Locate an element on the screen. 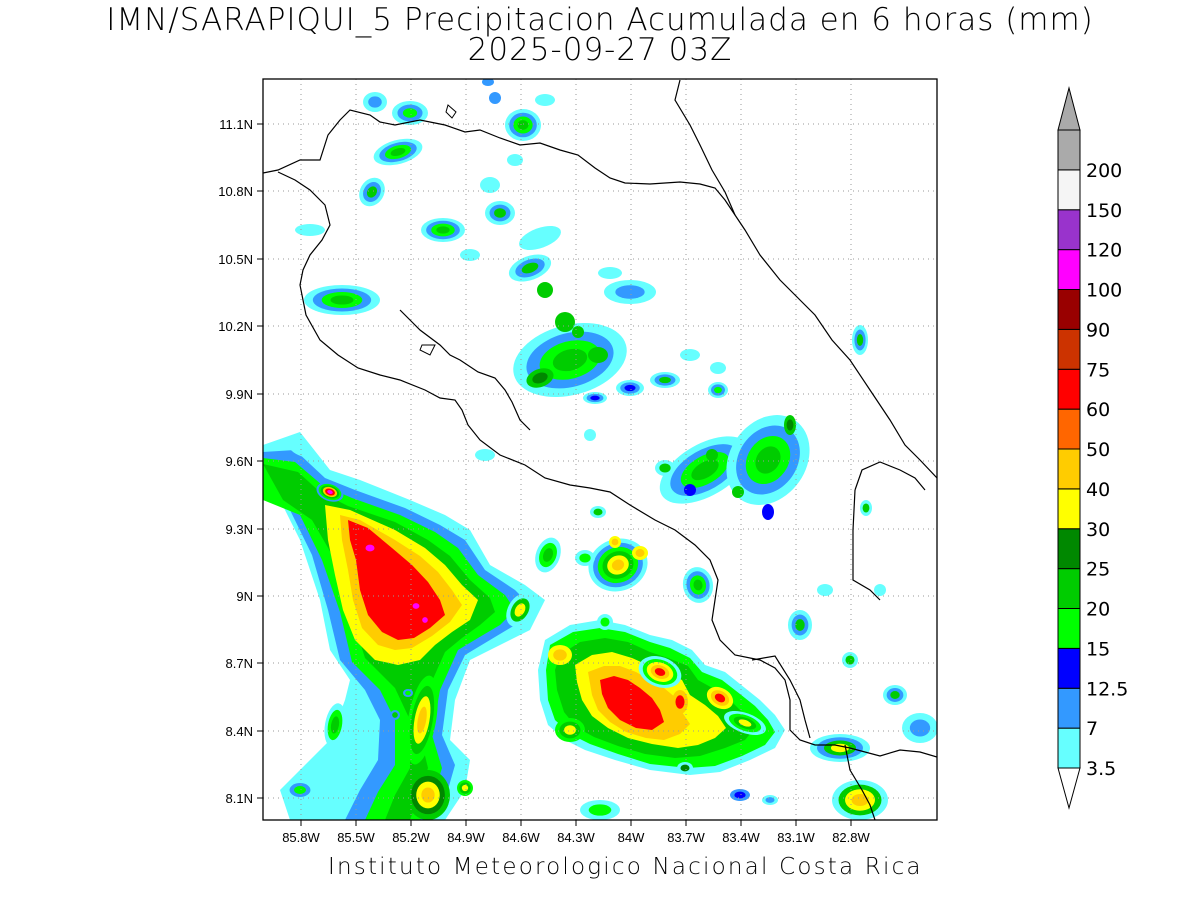 The height and width of the screenshot is (900, 1200). lat-tick-label: 10.5N is located at coordinates (235, 259).